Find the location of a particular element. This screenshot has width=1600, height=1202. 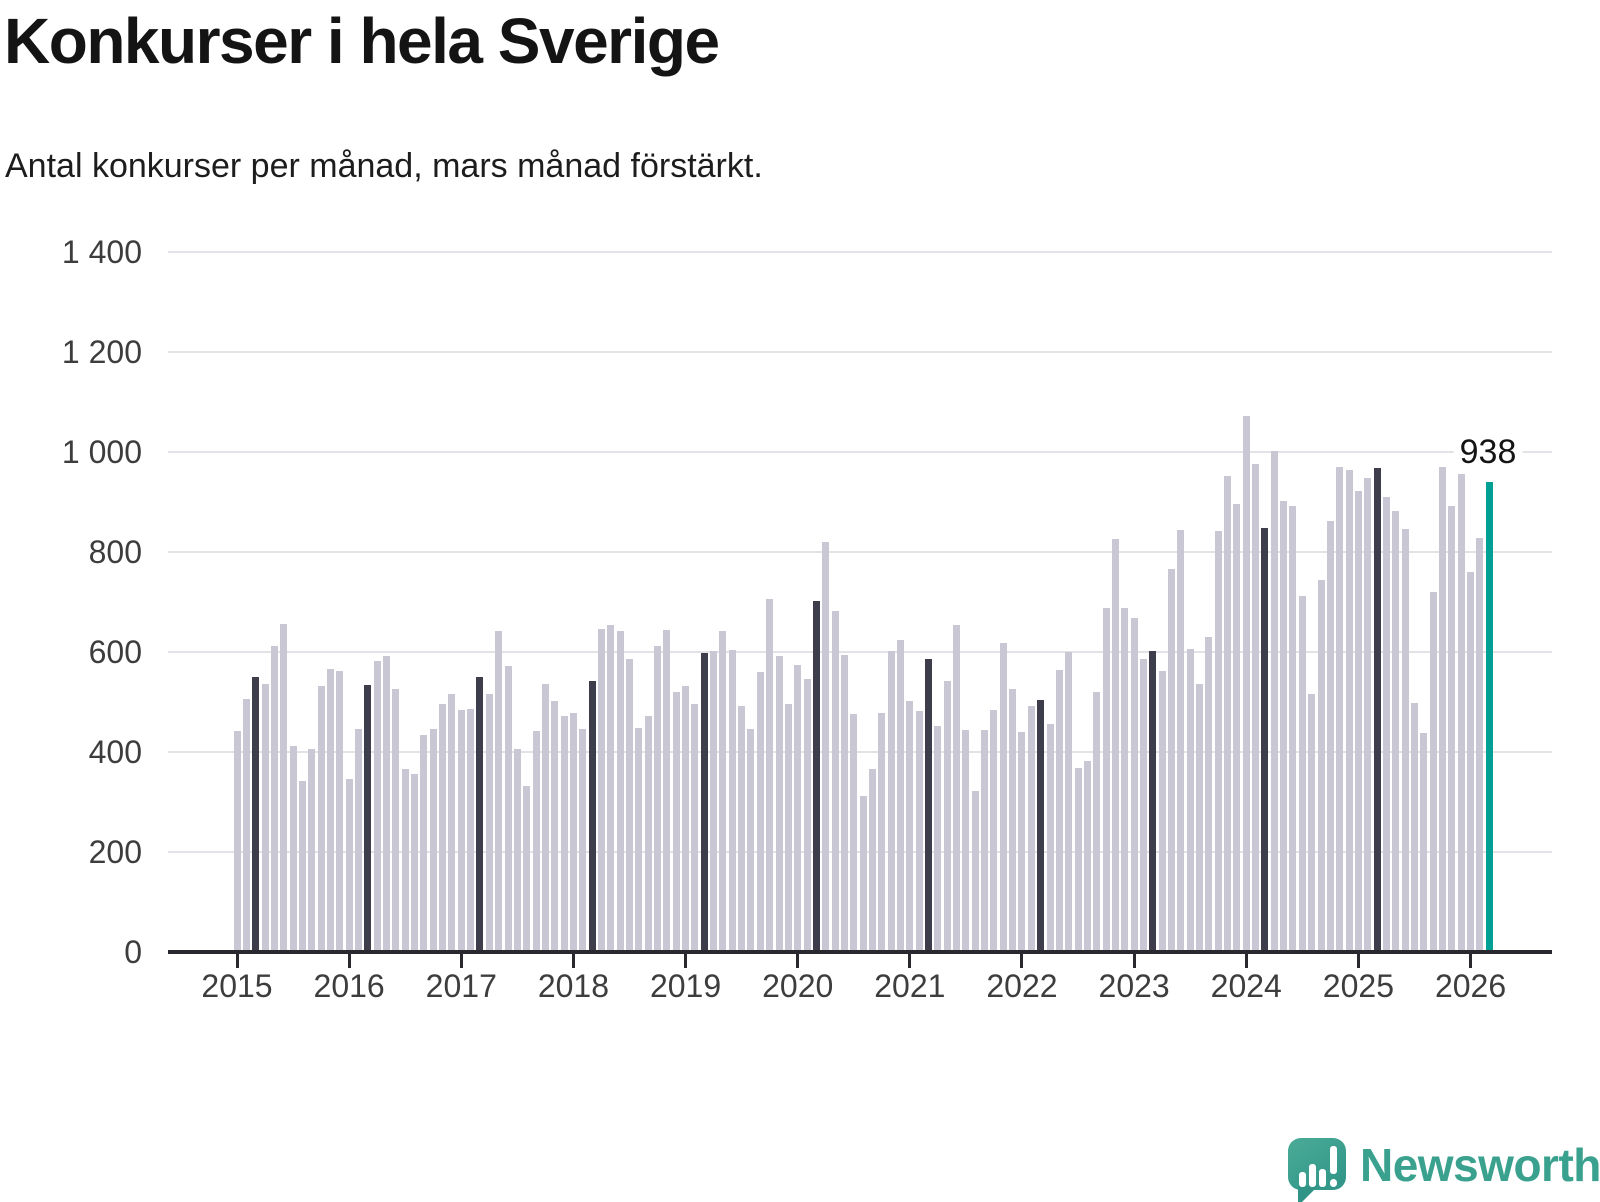

x-axis-label-2023: 2023 is located at coordinates (1134, 986).